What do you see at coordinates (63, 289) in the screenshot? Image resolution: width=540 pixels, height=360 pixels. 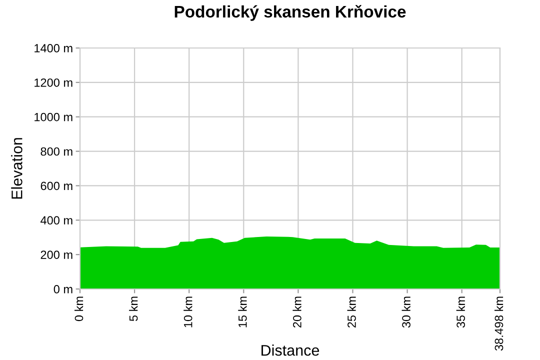 I see `y-tick-label: 0 m` at bounding box center [63, 289].